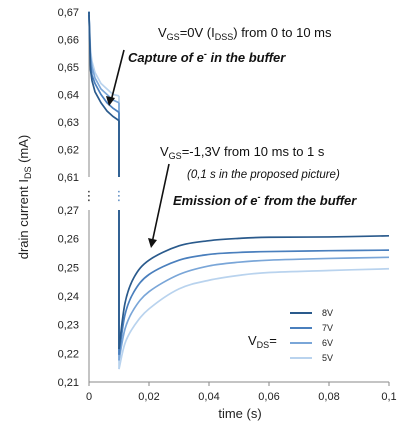 The image size is (401, 430). What do you see at coordinates (68, 211) in the screenshot?
I see `y-tick-label: 0,27` at bounding box center [68, 211].